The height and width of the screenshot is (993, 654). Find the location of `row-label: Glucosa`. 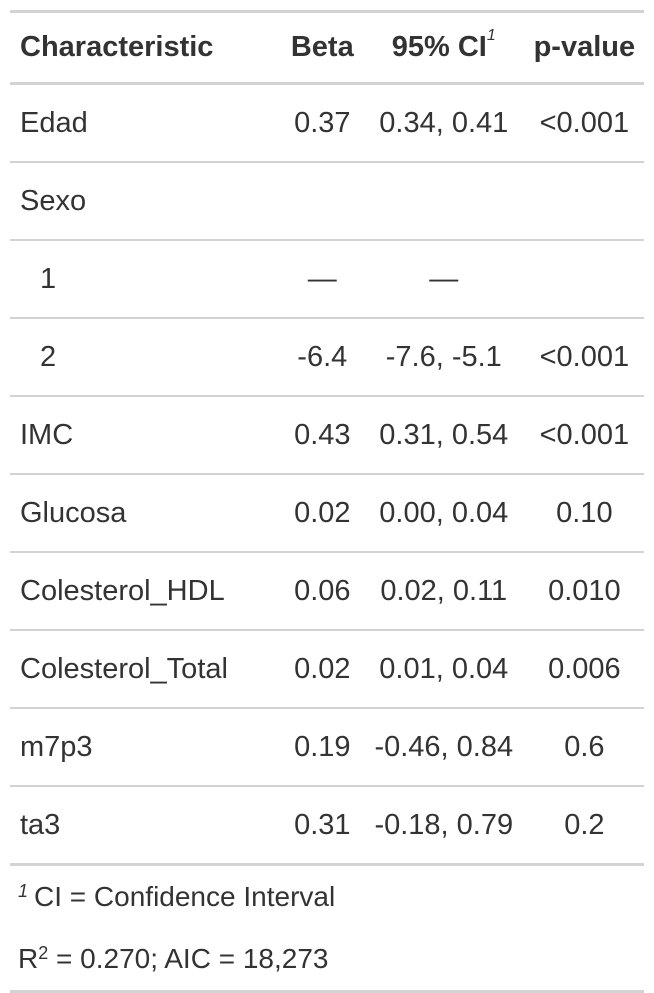

row-label: Glucosa is located at coordinates (146, 513).